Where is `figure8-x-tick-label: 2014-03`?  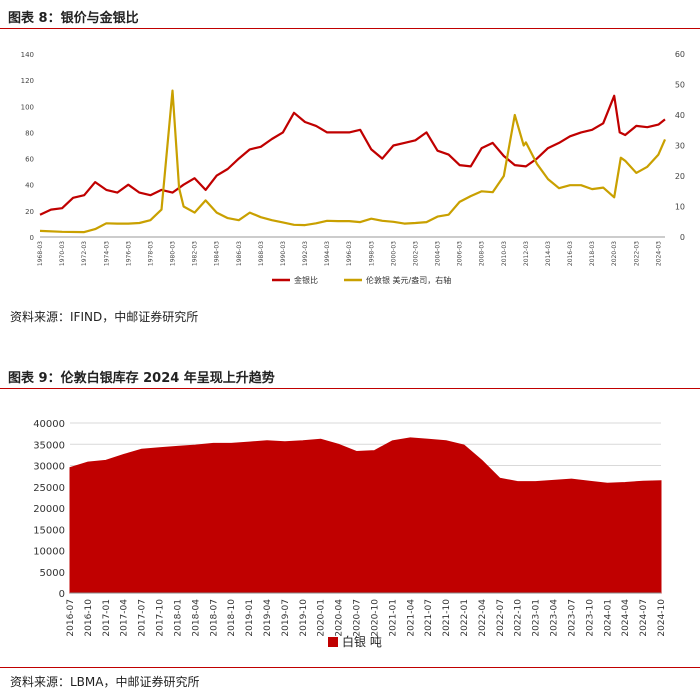
figure8-x-tick-label: 2014-03 is located at coordinates (548, 253).